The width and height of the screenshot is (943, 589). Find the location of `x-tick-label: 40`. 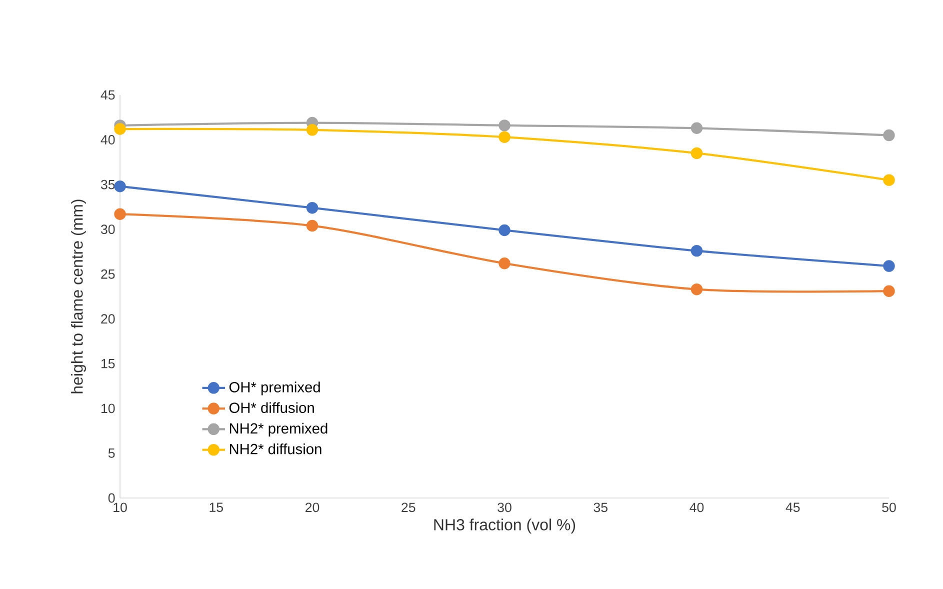

x-tick-label: 40 is located at coordinates (697, 507).